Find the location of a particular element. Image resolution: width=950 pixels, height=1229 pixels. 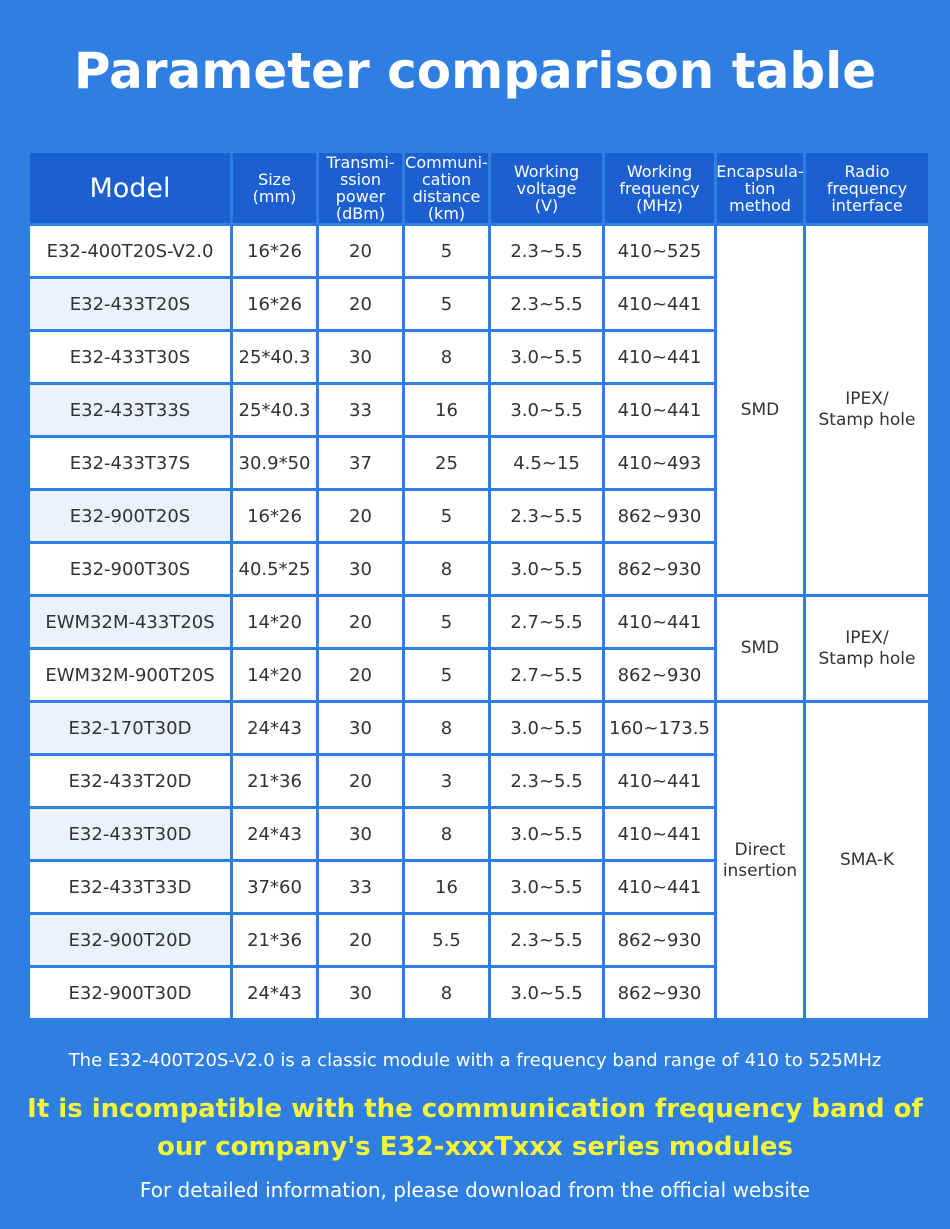

data-cell: 21*36 is located at coordinates (274, 940).